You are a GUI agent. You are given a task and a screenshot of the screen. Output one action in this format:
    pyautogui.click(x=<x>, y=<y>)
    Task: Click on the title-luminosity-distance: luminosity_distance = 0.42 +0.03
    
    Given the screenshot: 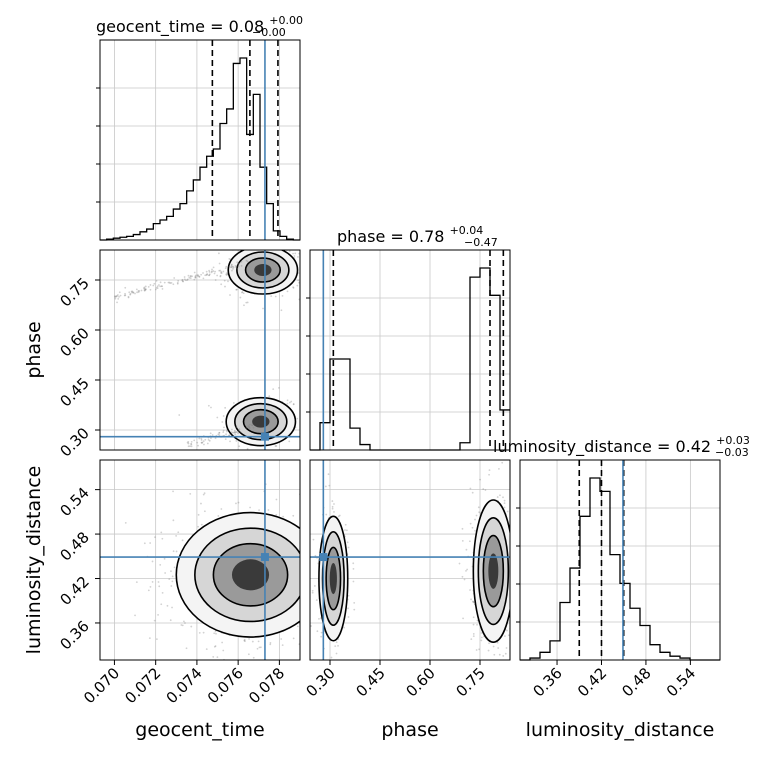 What is the action you would take?
    pyautogui.click(x=621, y=445)
    